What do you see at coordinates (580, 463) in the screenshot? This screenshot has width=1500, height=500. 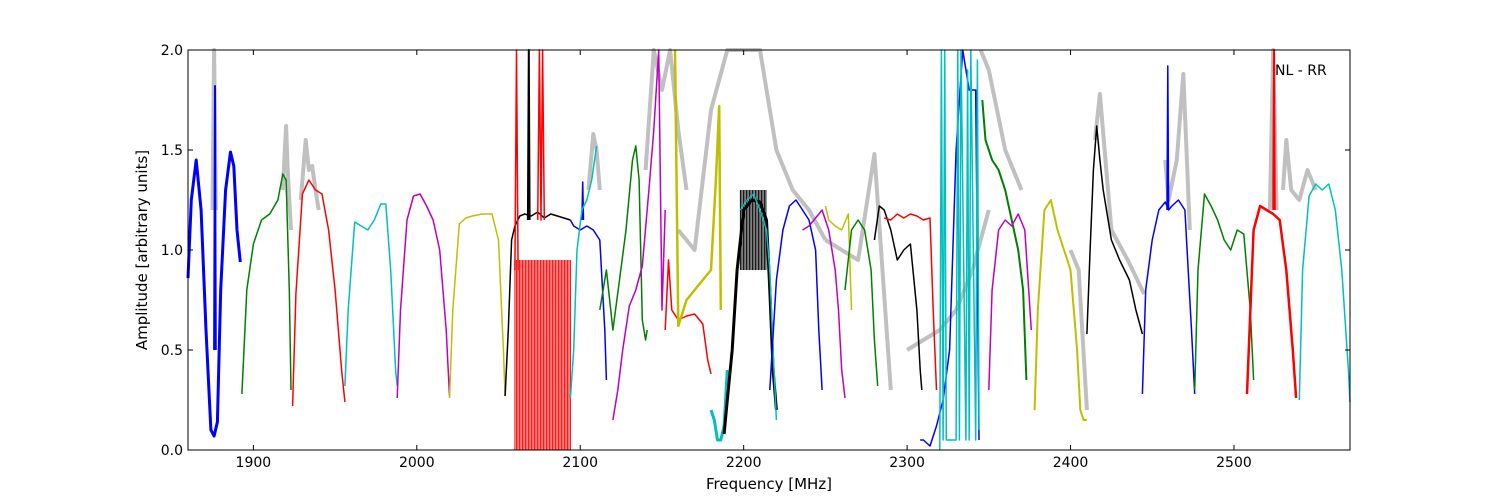 I see `x-tick-label: 2100` at bounding box center [580, 463].